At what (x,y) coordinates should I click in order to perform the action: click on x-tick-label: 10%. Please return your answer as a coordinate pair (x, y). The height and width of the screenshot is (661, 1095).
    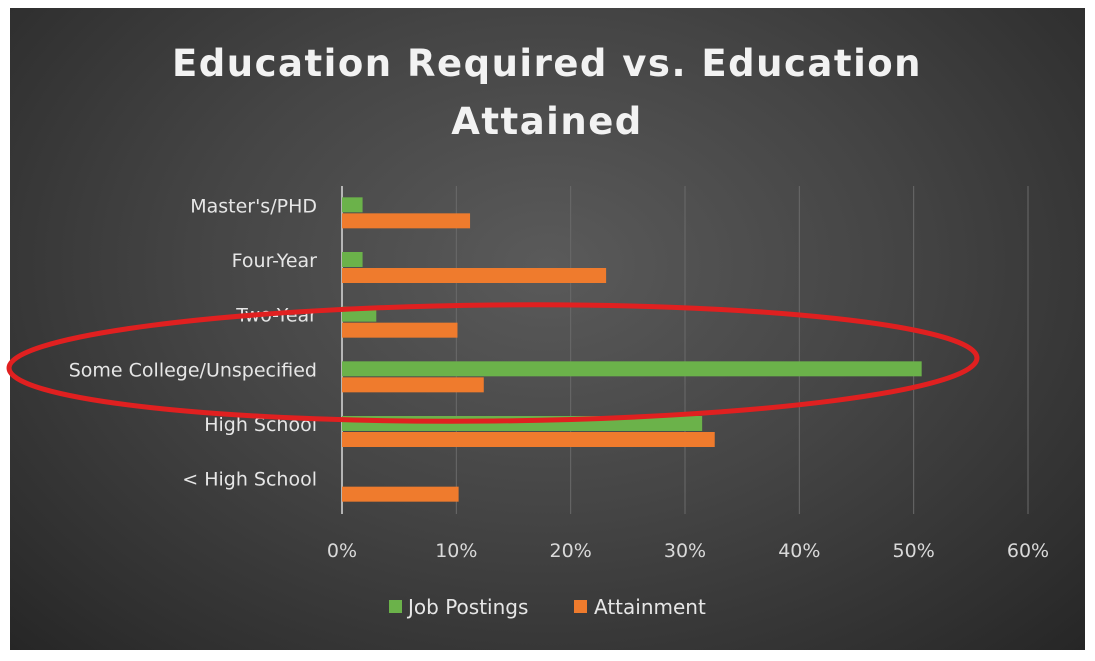
    Looking at the image, I should click on (456, 551).